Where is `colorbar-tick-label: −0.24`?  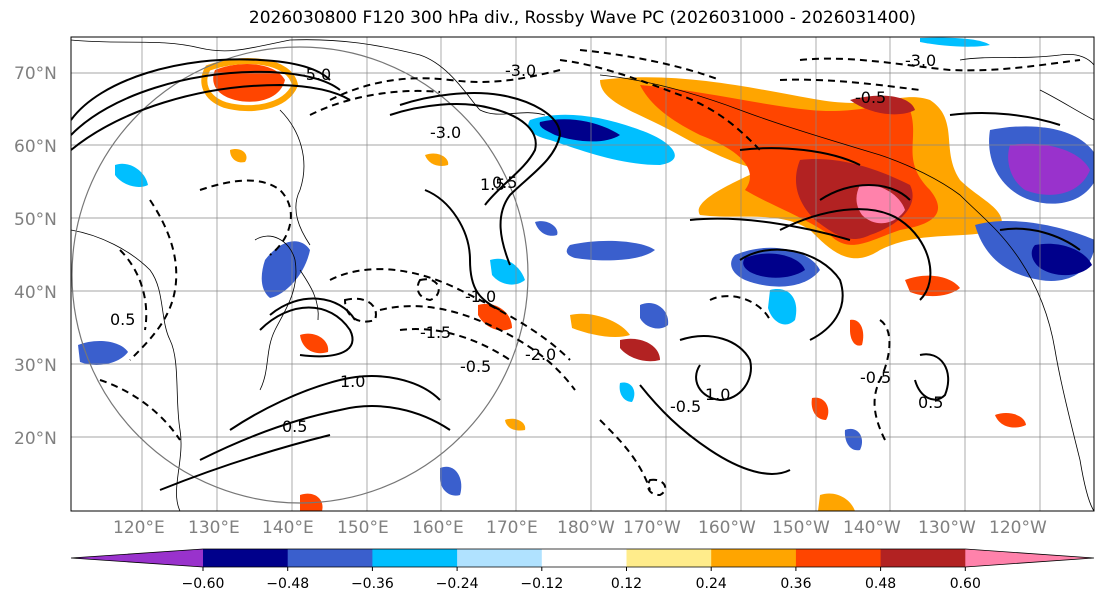 colorbar-tick-label: −0.24 is located at coordinates (457, 584).